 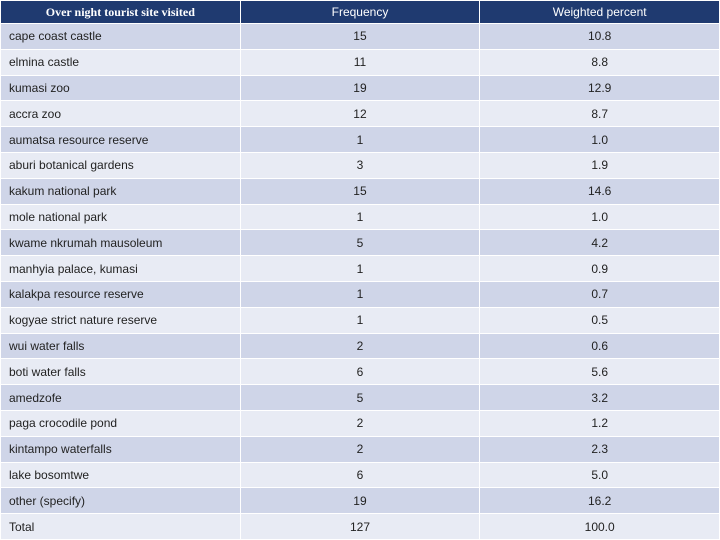 I want to click on site-name: kogyae strict nature reserve, so click(x=120, y=320).